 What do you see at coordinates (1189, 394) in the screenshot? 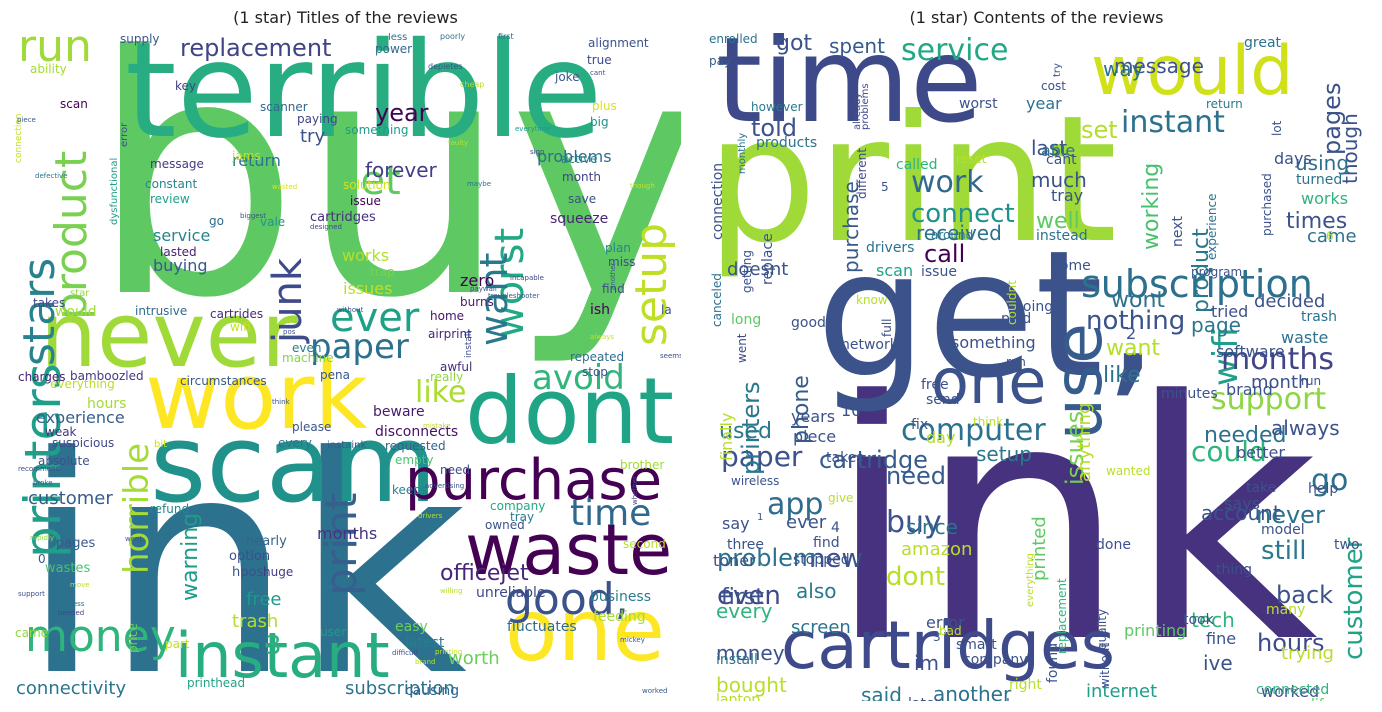
I see `word-minutes-contents: minutes` at bounding box center [1189, 394].